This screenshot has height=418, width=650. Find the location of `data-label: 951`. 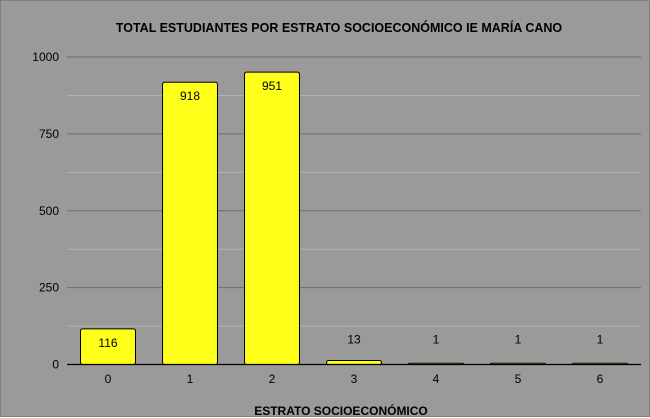

data-label: 951 is located at coordinates (272, 86).